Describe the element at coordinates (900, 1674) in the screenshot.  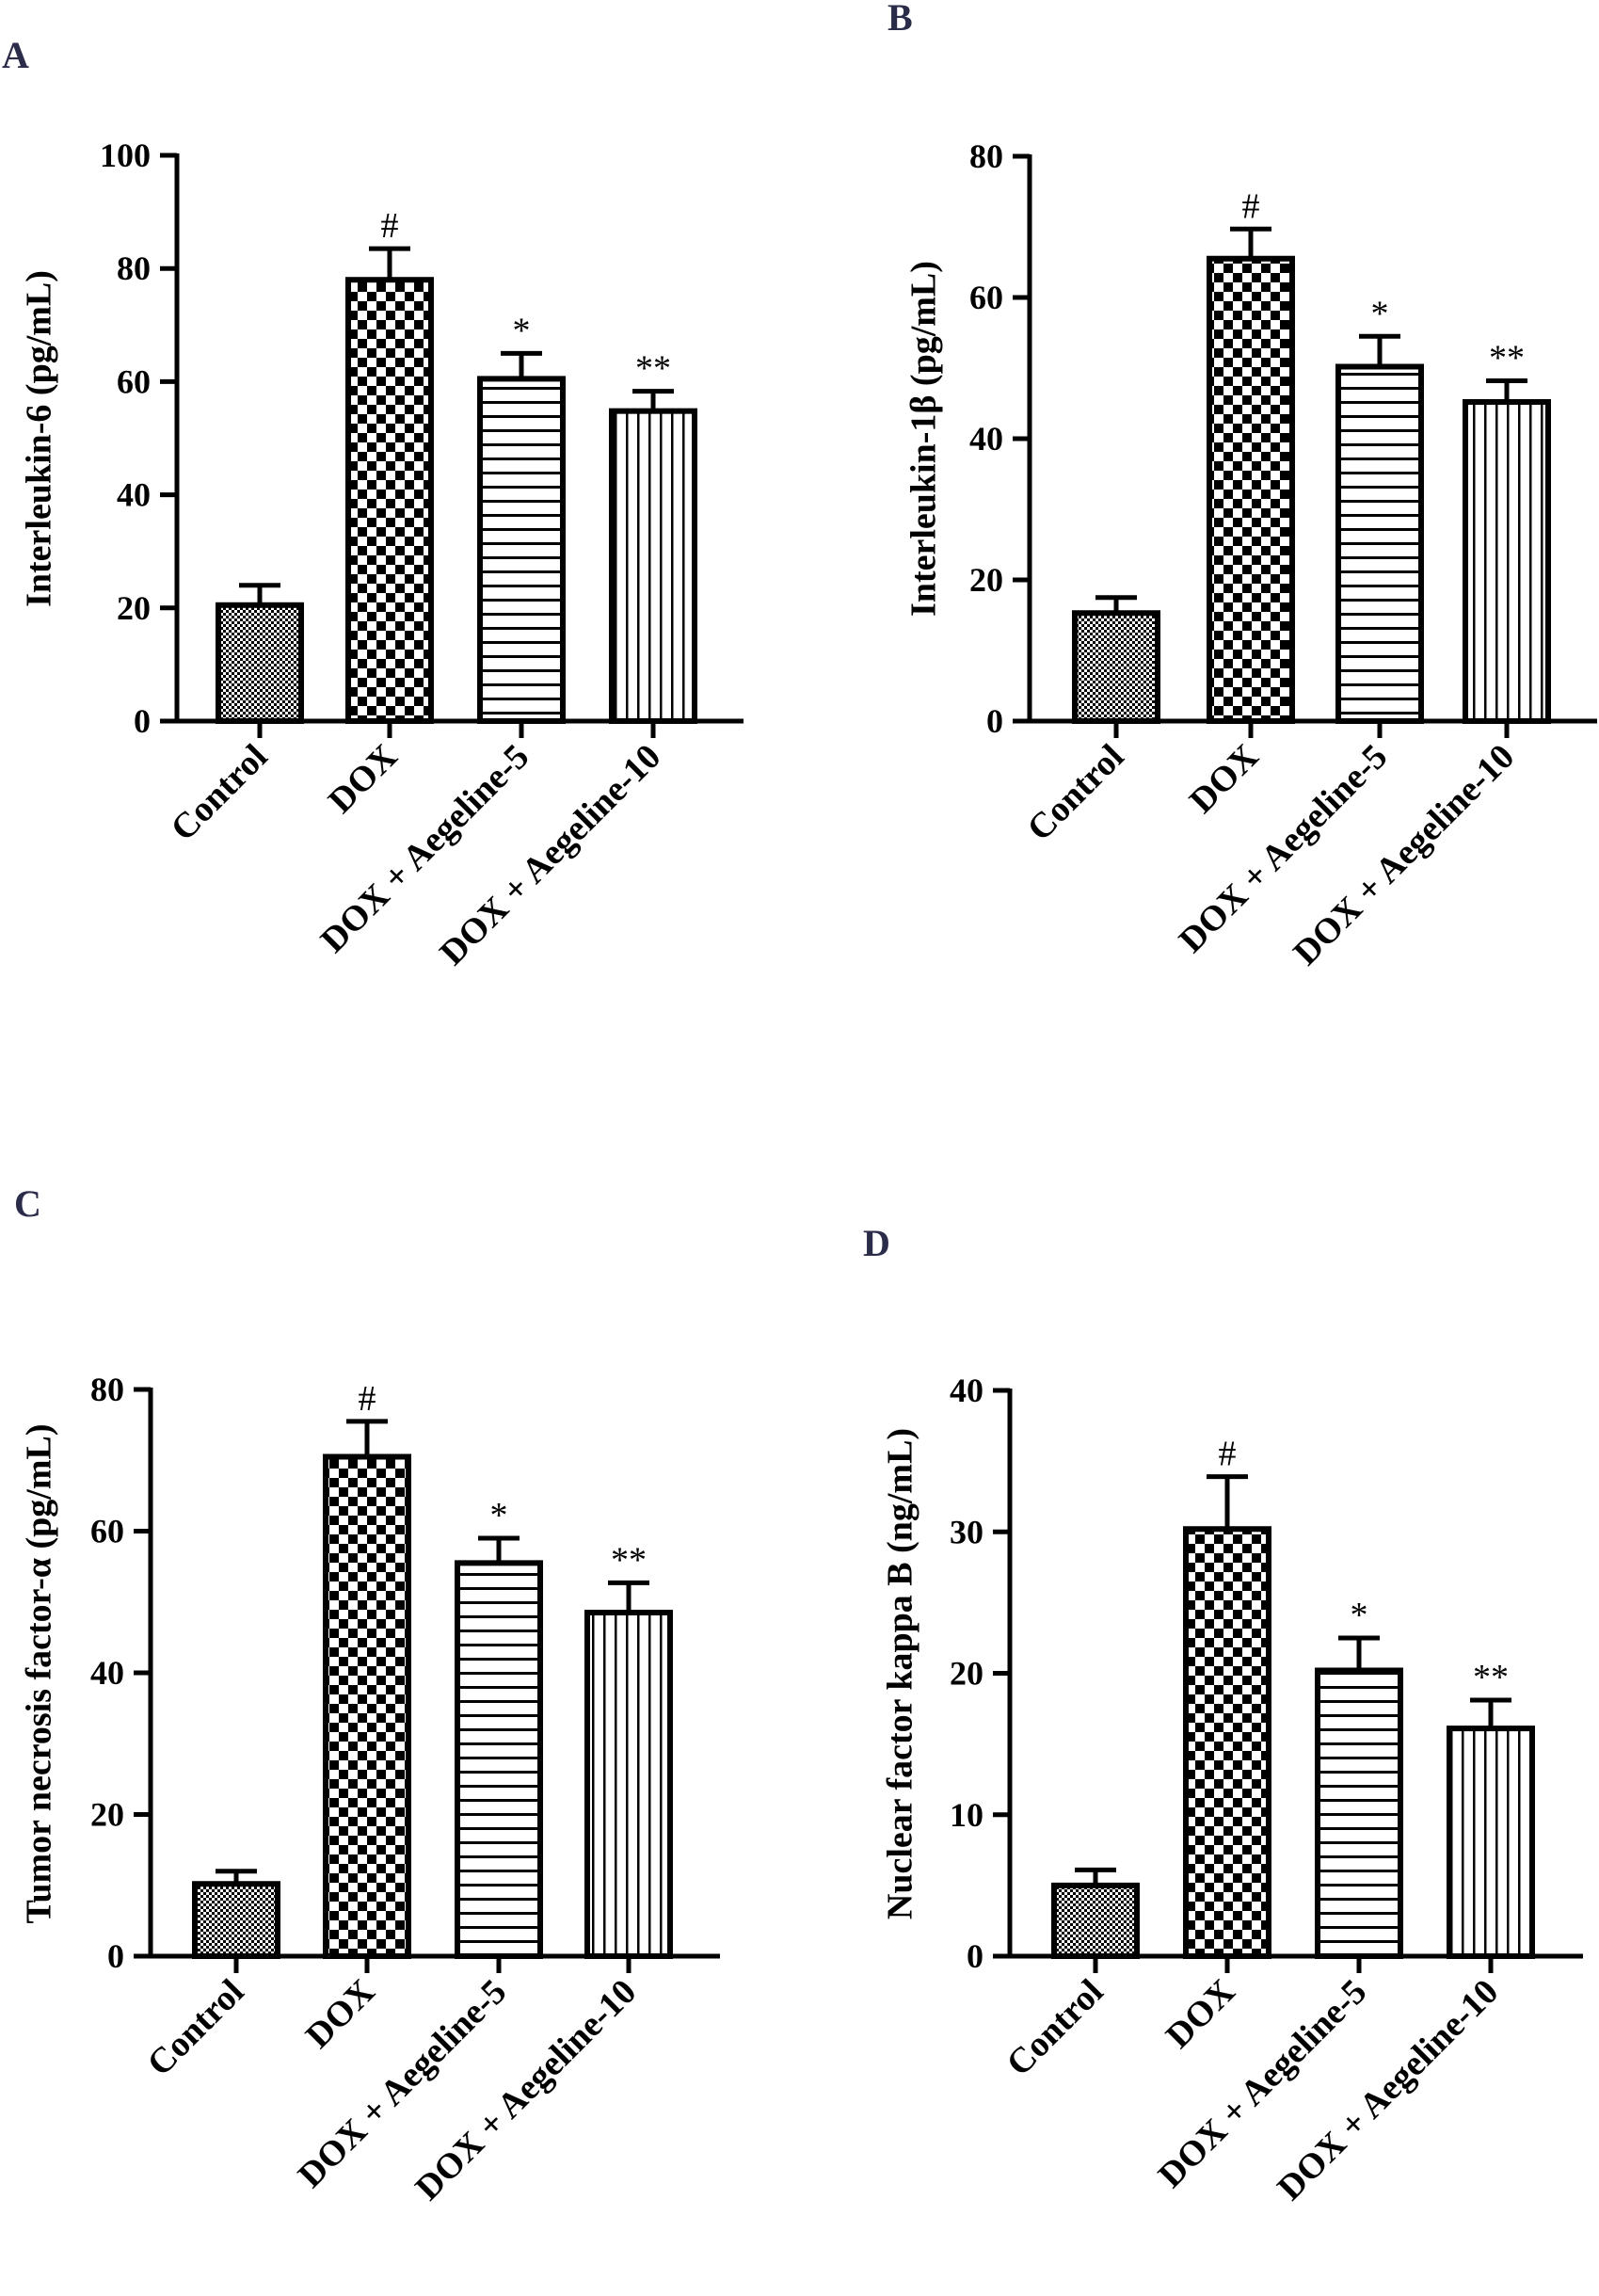
I see `y-axis-title: Nuclear factor kappa B (ng/mL)` at that location.